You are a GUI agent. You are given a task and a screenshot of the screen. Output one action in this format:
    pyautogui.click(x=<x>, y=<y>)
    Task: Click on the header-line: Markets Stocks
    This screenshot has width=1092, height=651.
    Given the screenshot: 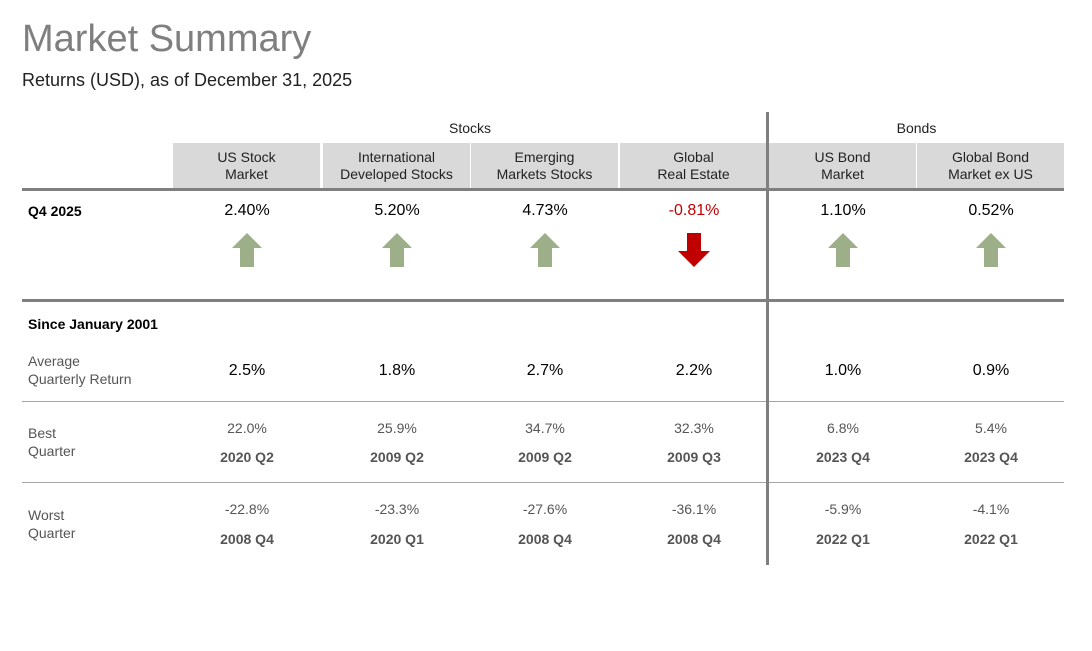 What is the action you would take?
    pyautogui.click(x=544, y=173)
    